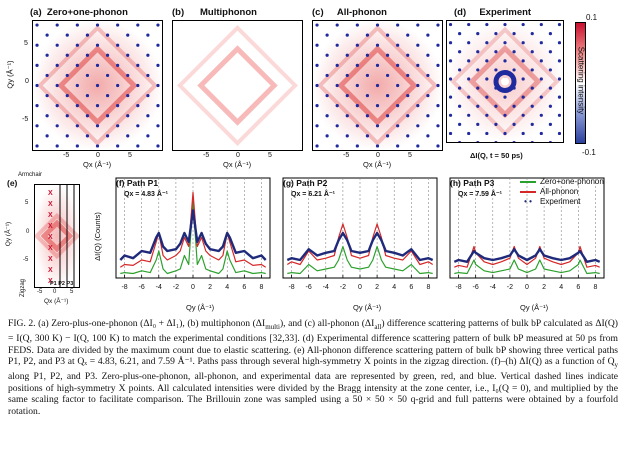  I want to click on y-tick: 5, so click(26, 43).